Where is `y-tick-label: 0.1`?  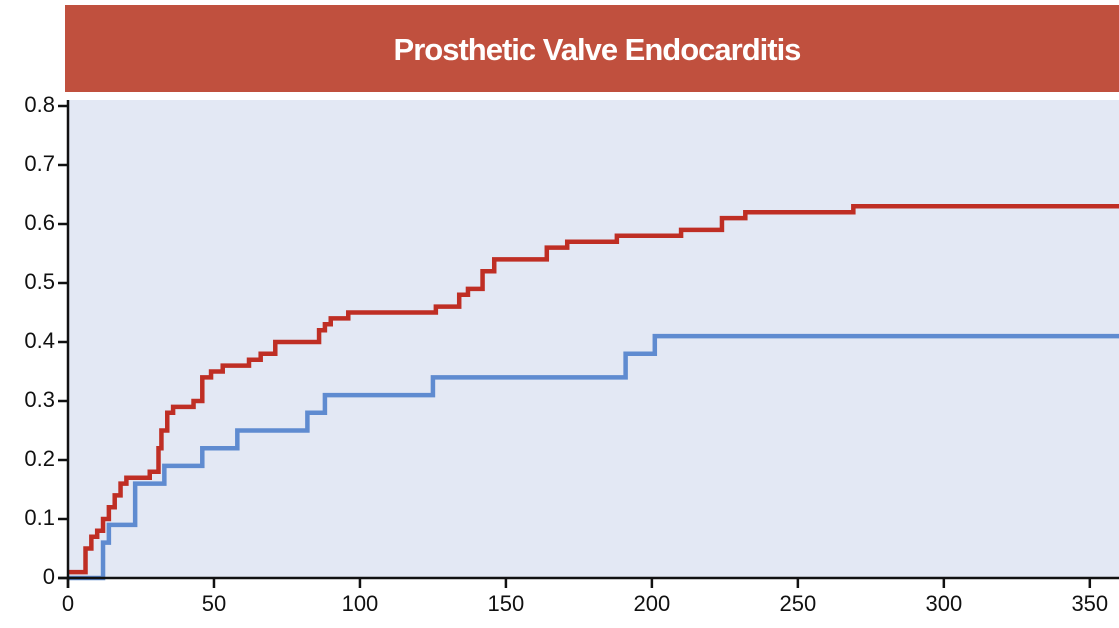
y-tick-label: 0.1 is located at coordinates (39, 517).